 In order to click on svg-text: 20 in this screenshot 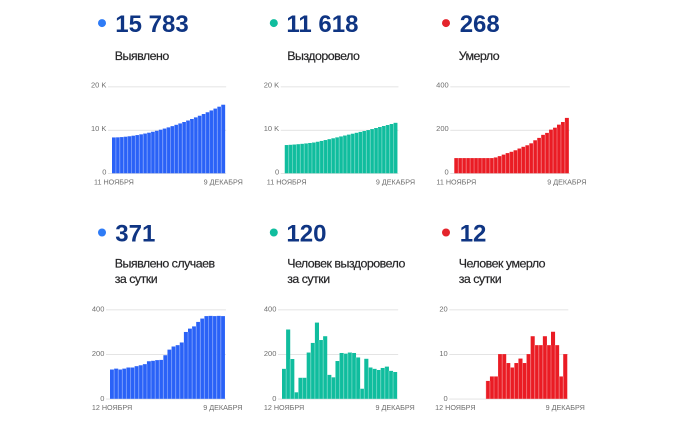, I will do `click(443, 309)`.